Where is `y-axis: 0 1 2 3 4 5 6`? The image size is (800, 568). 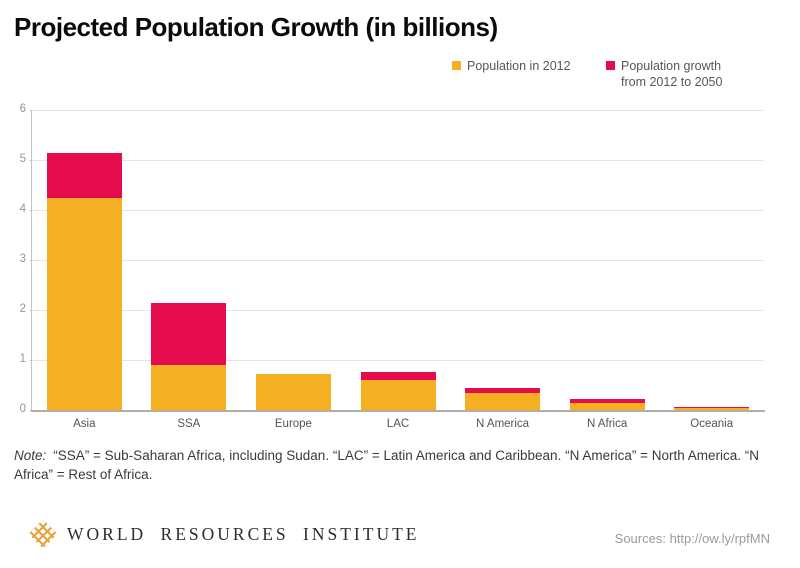
y-axis: 0 1 2 3 4 5 6 is located at coordinates (17, 259).